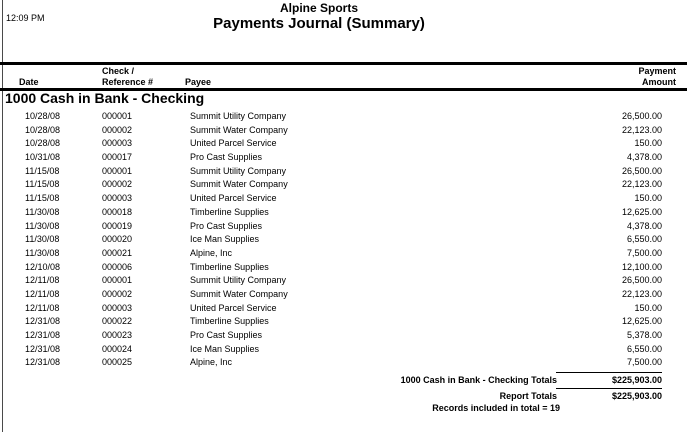 Image resolution: width=687 pixels, height=432 pixels. Describe the element at coordinates (117, 239) in the screenshot. I see `cell-check-number: 000020` at that location.